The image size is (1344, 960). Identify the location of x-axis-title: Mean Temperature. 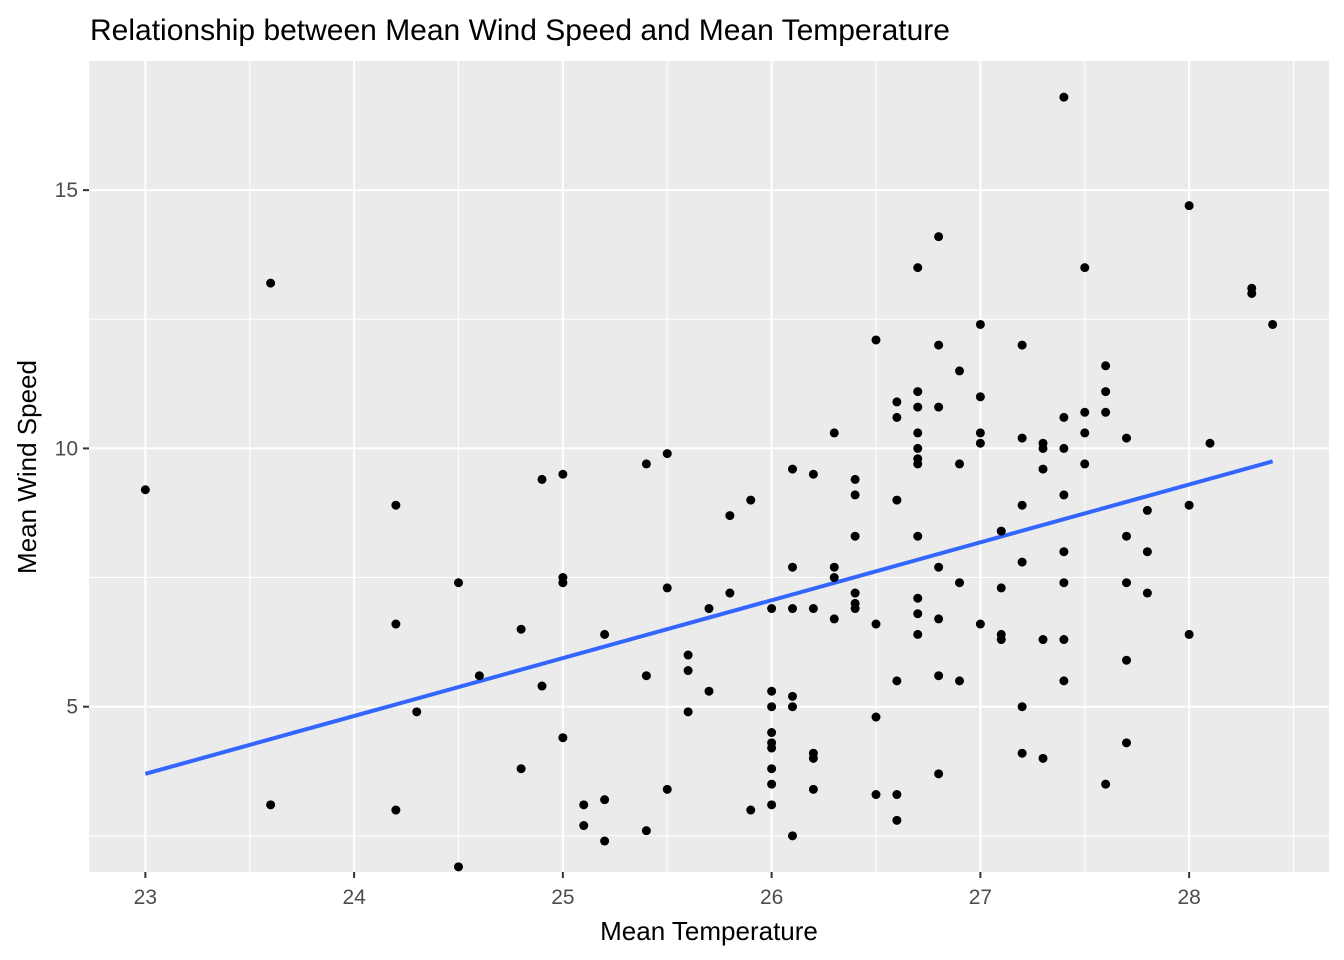
(709, 931).